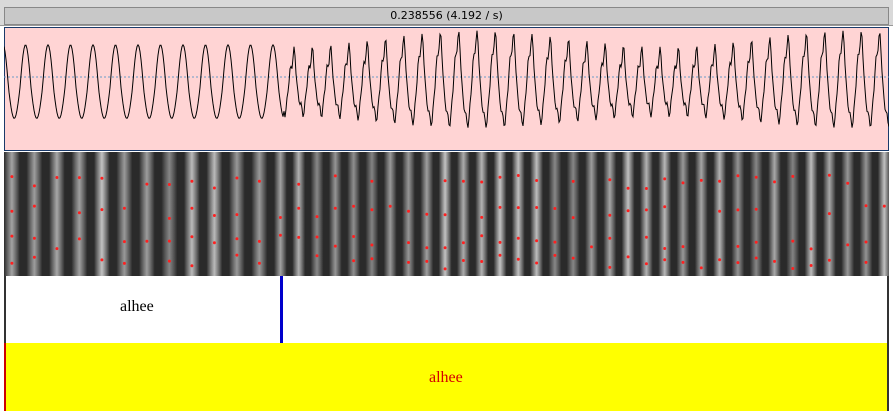 The width and height of the screenshot is (893, 411). Describe the element at coordinates (281, 309) in the screenshot. I see `boundary` at that location.